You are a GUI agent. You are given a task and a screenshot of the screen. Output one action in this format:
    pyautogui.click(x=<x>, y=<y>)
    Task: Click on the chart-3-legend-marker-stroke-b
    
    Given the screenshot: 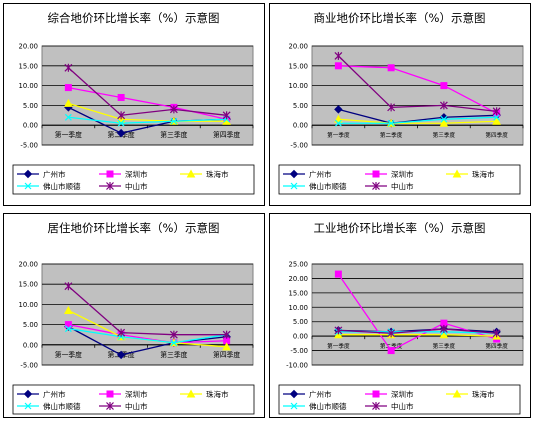 What is the action you would take?
    pyautogui.click(x=28, y=406)
    